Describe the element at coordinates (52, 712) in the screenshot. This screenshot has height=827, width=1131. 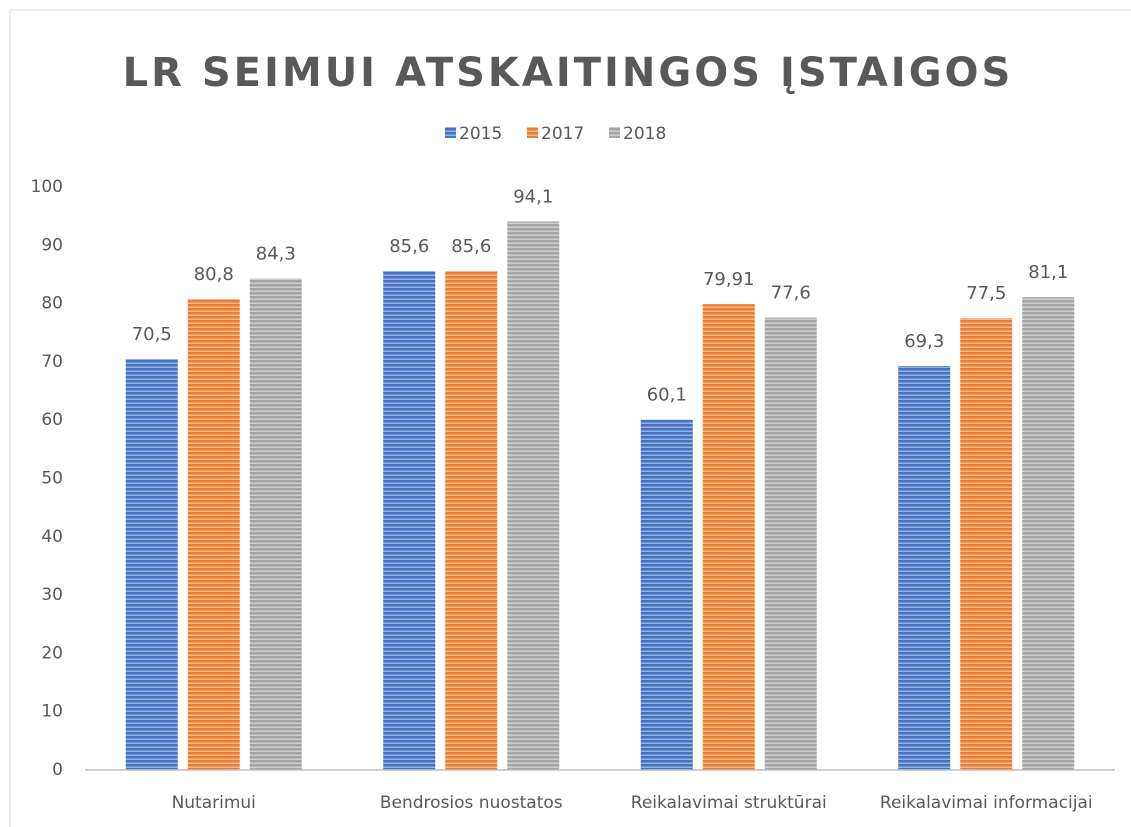
I see `y-tick-label: 10` at that location.